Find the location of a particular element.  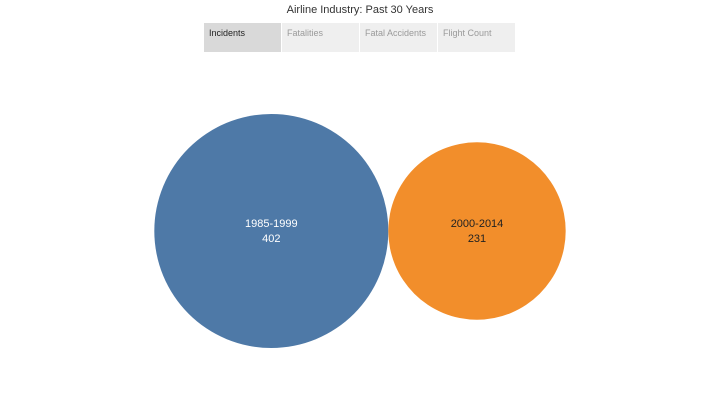

tab-flight-count: Flight Count is located at coordinates (476, 37).